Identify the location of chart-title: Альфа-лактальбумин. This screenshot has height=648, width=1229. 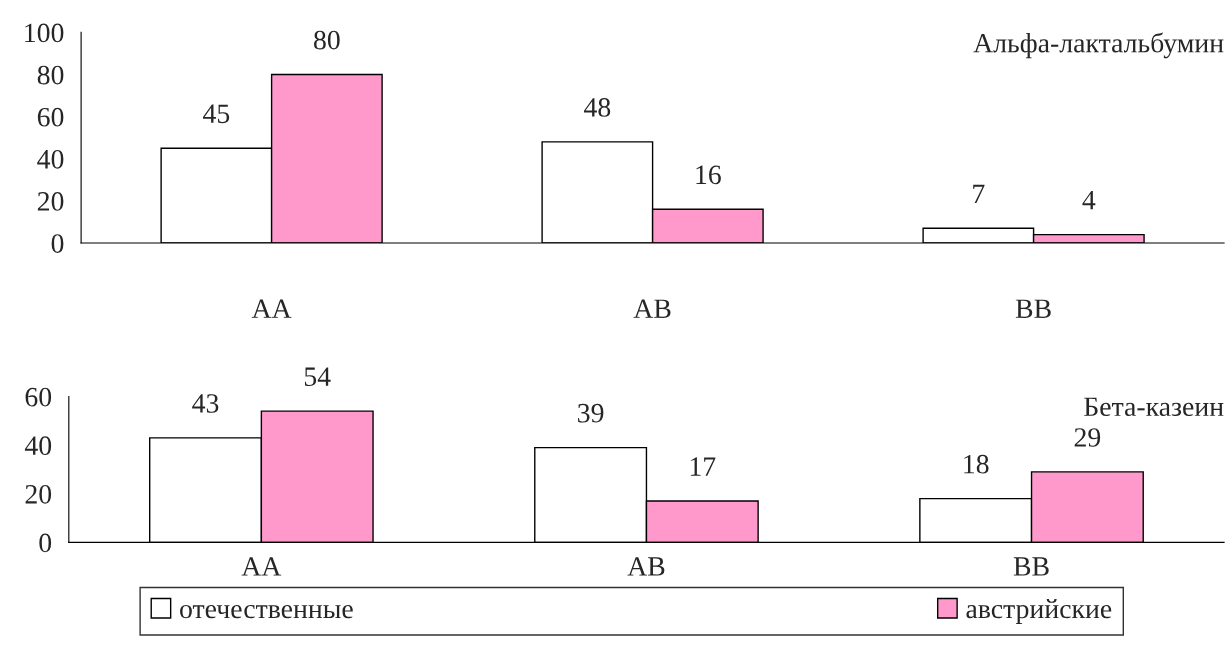
(1098, 45).